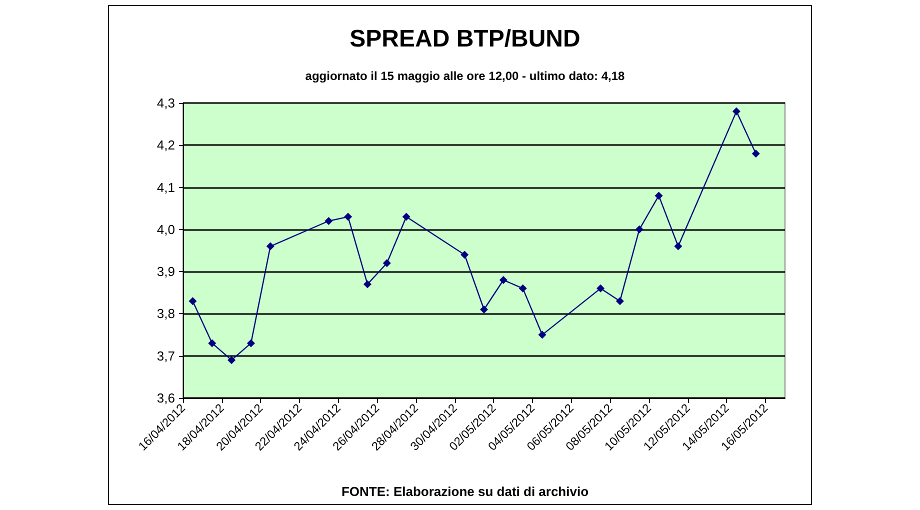 This screenshot has width=920, height=510. I want to click on chart-subtitle: aggiornato il 15 maggio alle ore 12,00 - ultimo dato: 4,18, so click(465, 76).